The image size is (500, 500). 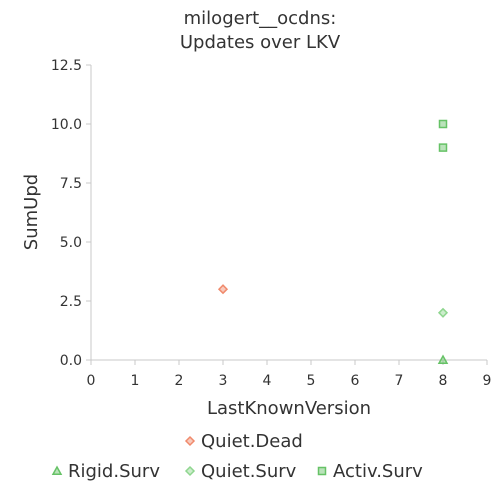 What do you see at coordinates (237, 456) in the screenshot?
I see `legend: Quiet.Dead Rigid.Surv Quiet.Surv Activ.Surv` at bounding box center [237, 456].